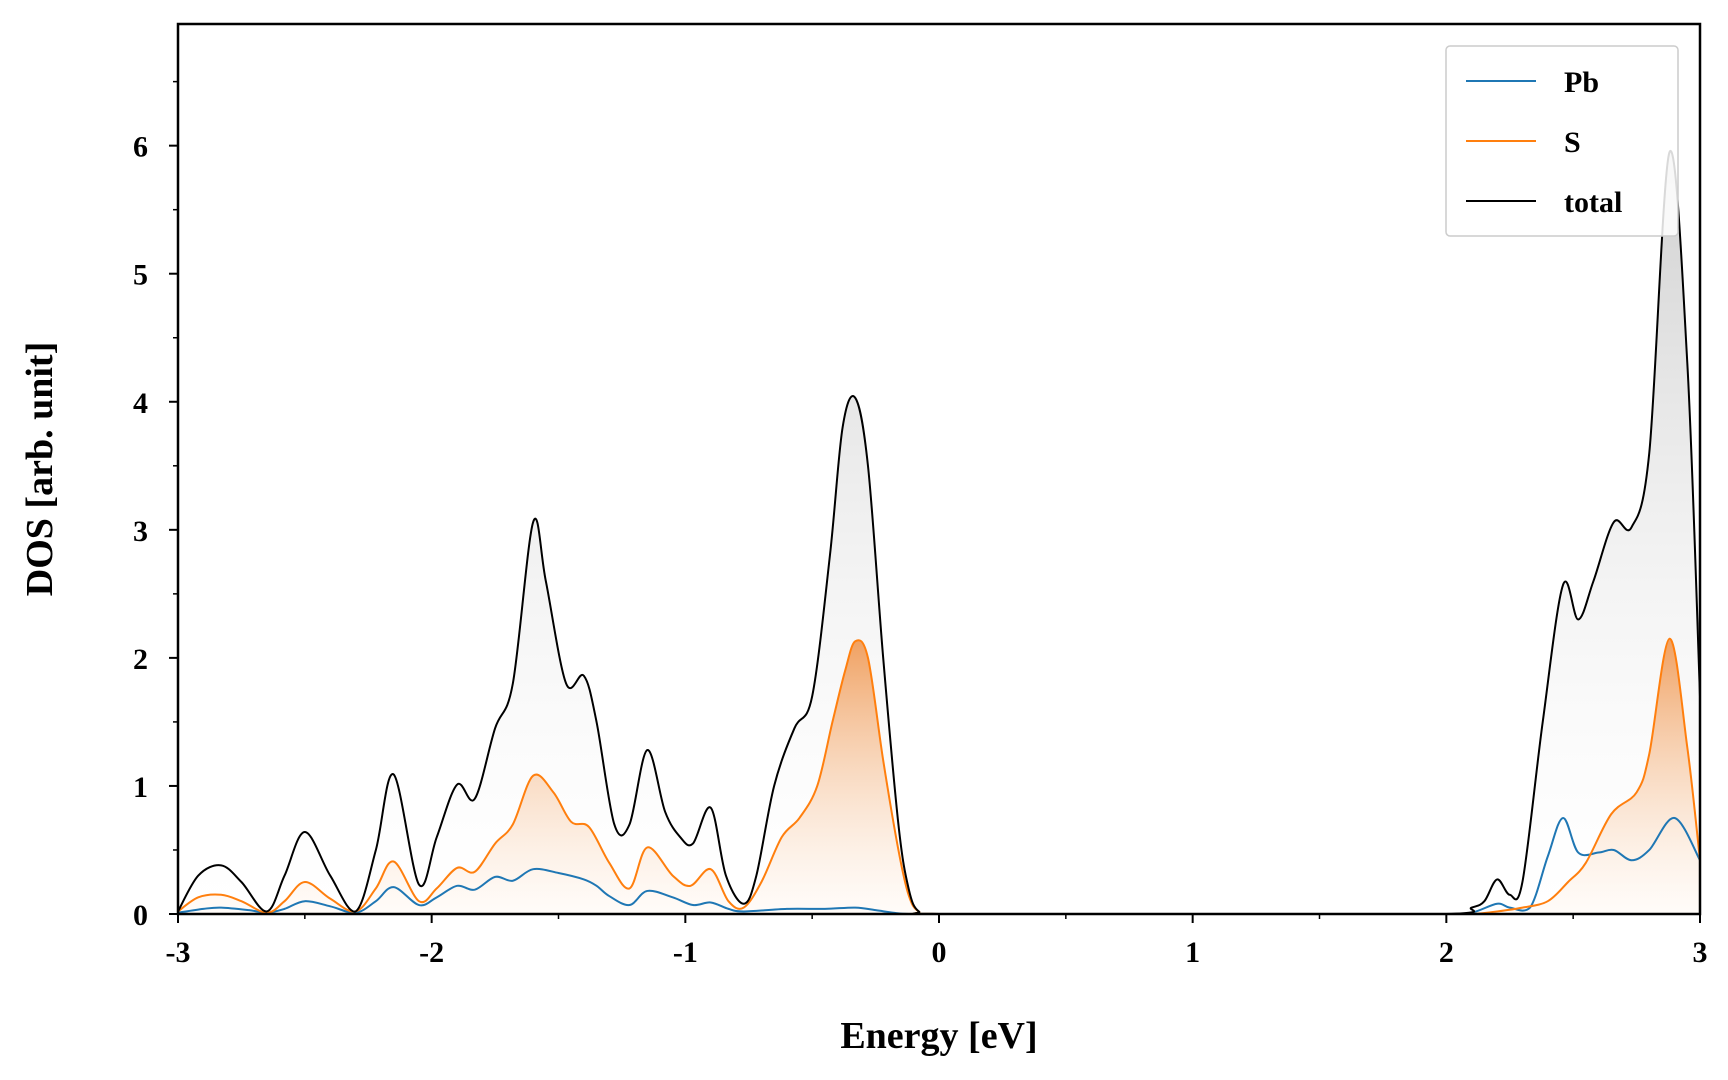  What do you see at coordinates (1192, 952) in the screenshot?
I see `x-tick-label: 1` at bounding box center [1192, 952].